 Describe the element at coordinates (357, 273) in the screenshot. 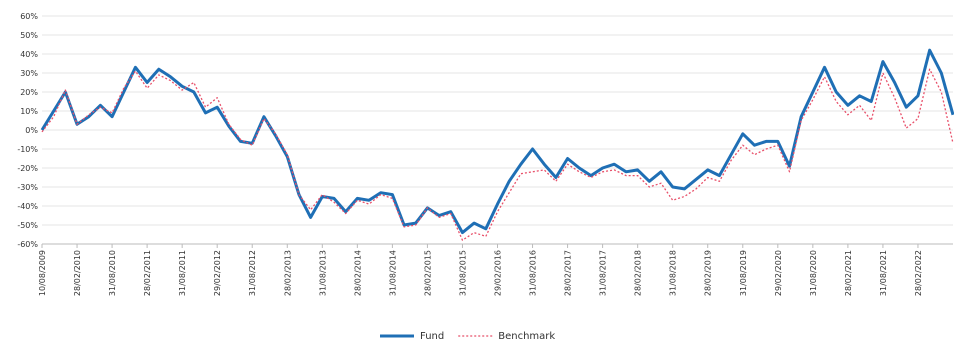

I see `x-tick-label: 28/02/2014` at that location.